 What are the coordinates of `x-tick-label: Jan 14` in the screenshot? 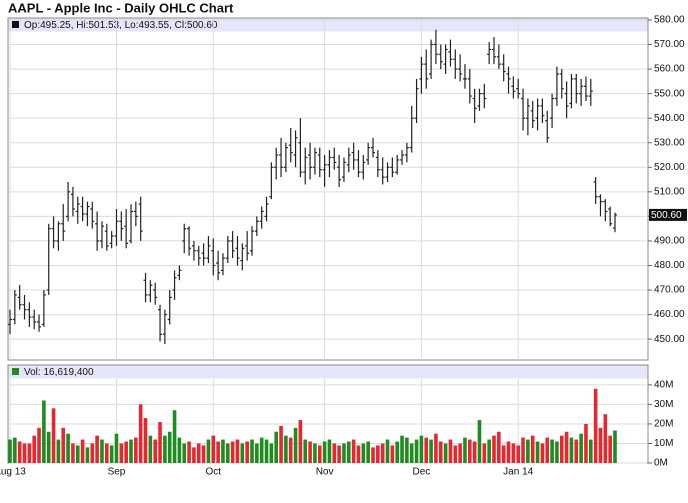 It's located at (518, 472).